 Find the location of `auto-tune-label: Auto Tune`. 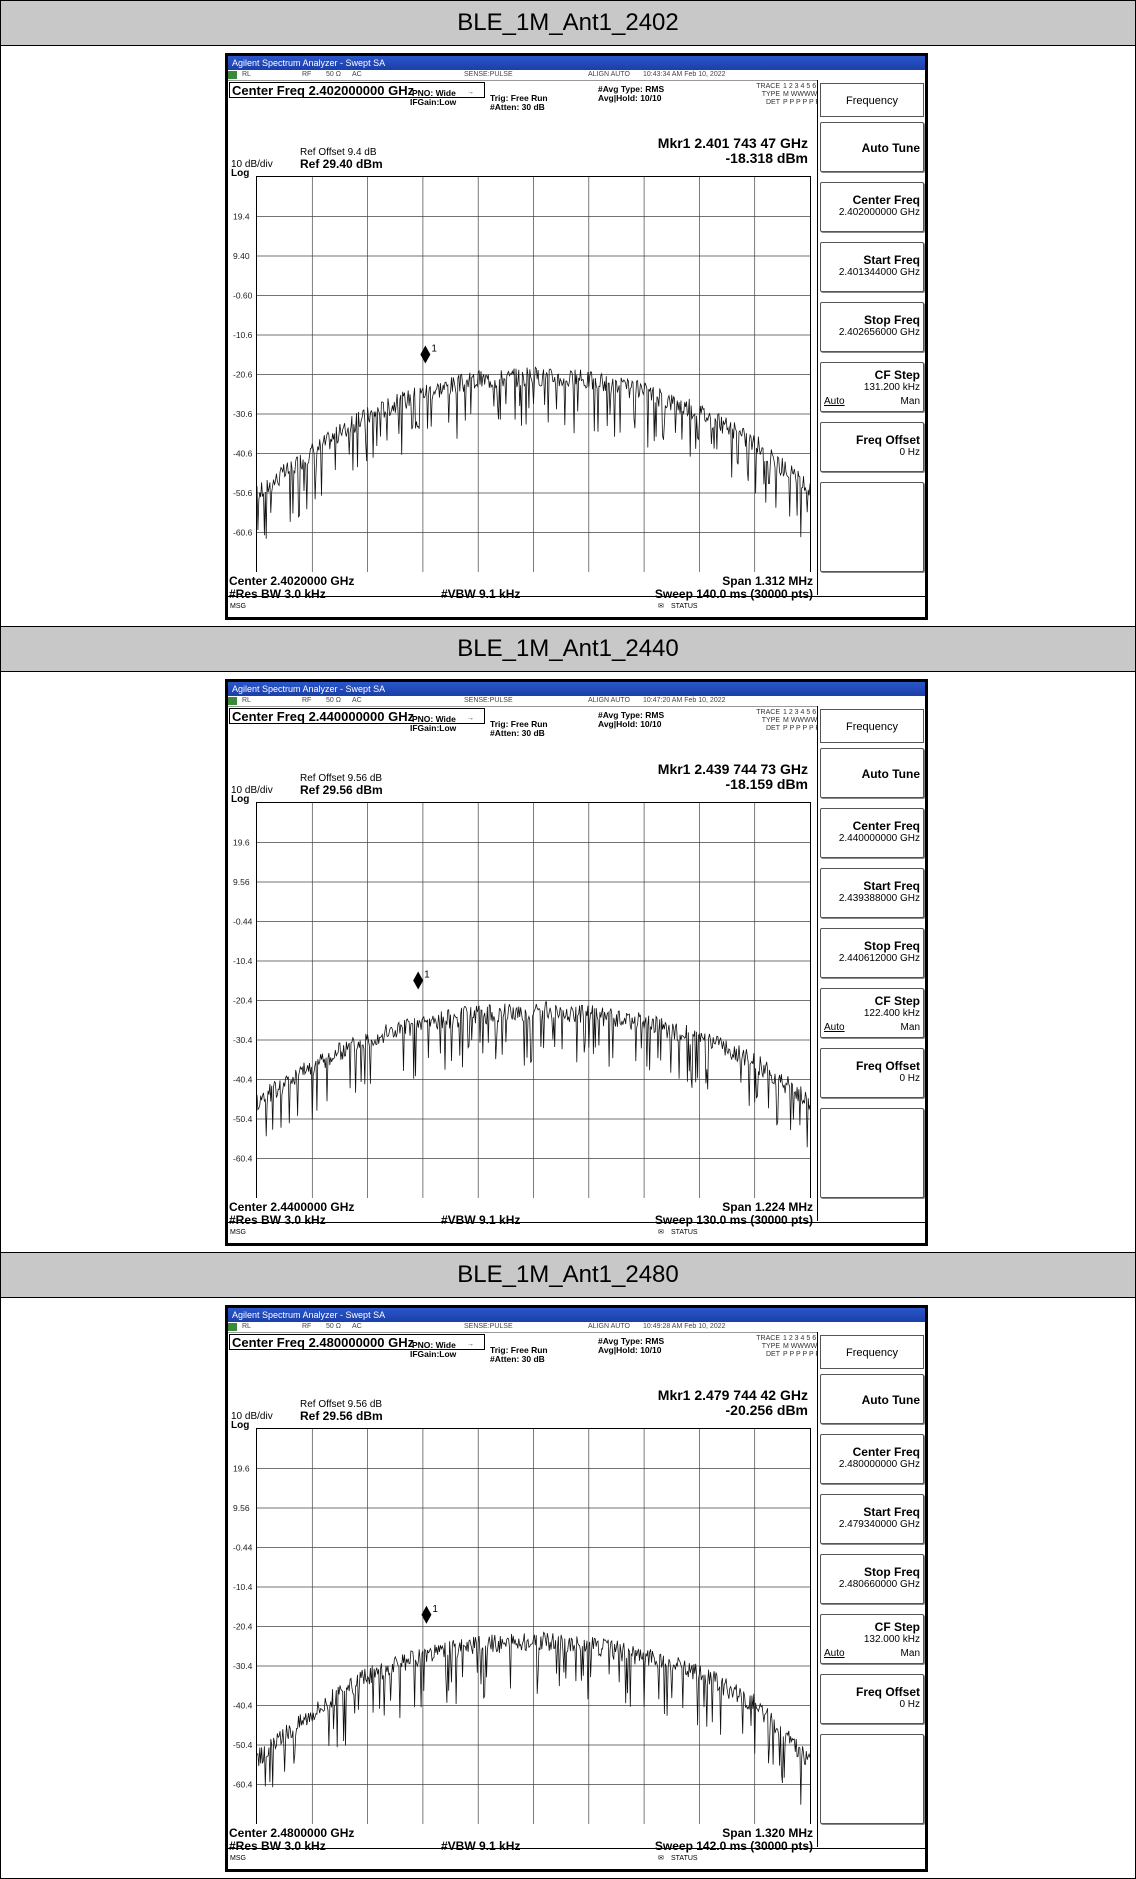

auto-tune-label: Auto Tune is located at coordinates (891, 774).